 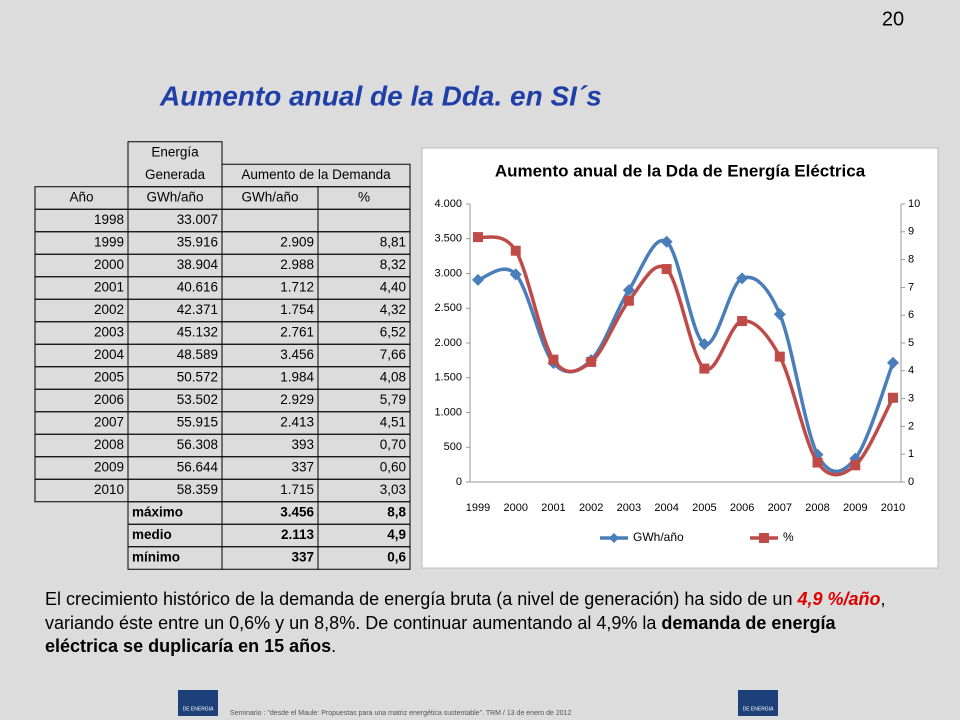 What do you see at coordinates (591, 508) in the screenshot?
I see `x-tick-label: 2002` at bounding box center [591, 508].